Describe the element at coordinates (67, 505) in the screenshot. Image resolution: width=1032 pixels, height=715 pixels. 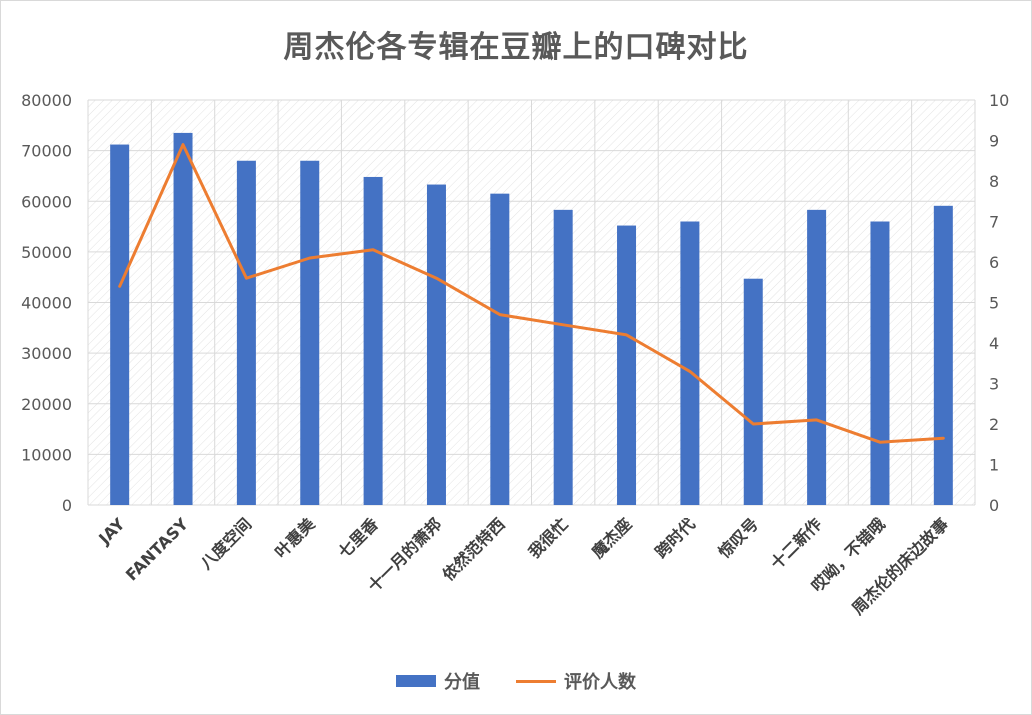
I see `left-tick-label-0: 0` at that location.